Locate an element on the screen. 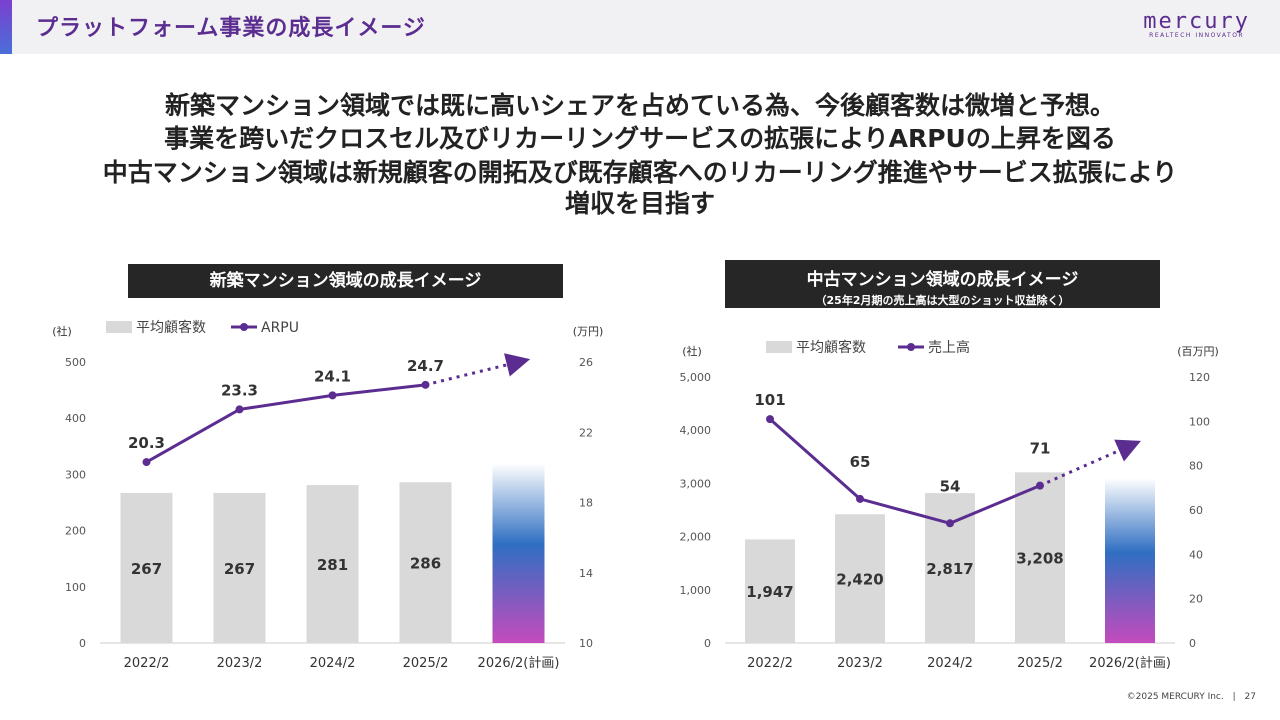 This screenshot has width=1280, height=720. chart-1-left-tick: 300 is located at coordinates (75, 474).